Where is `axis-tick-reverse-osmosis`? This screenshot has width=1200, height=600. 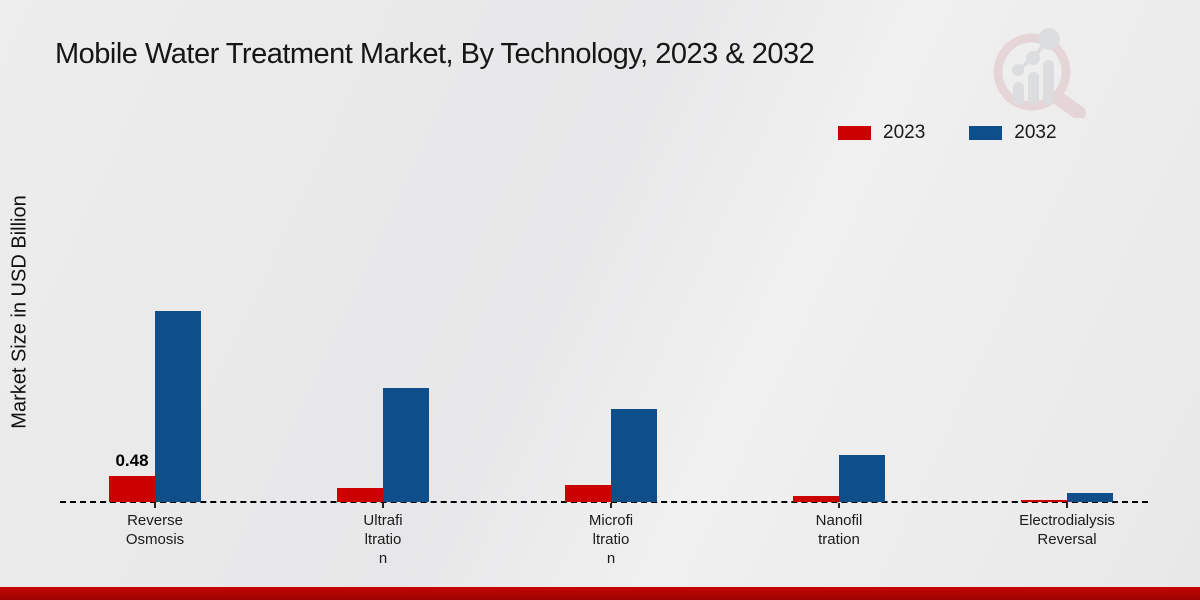
axis-tick-reverse-osmosis is located at coordinates (155, 505).